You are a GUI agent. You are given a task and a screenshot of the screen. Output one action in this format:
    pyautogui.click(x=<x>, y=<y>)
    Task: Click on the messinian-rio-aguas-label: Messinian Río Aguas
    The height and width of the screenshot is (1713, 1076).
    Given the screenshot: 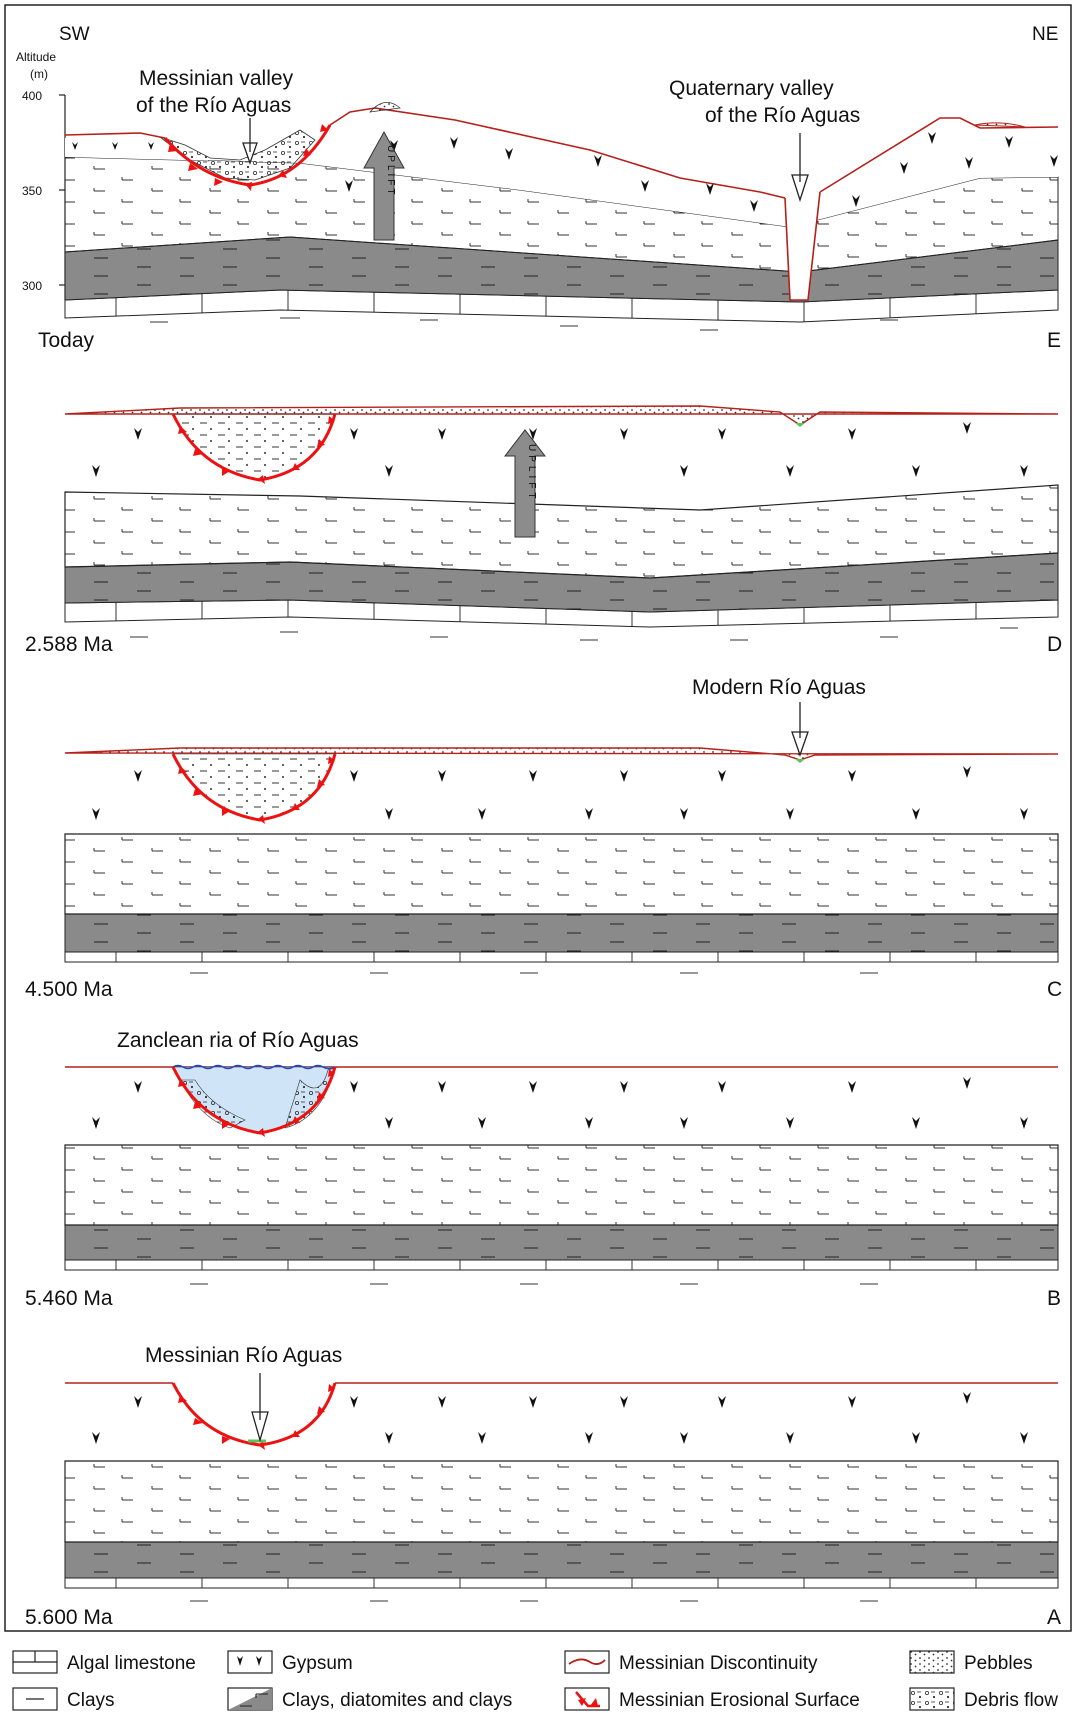 What is the action you would take?
    pyautogui.click(x=243, y=1355)
    